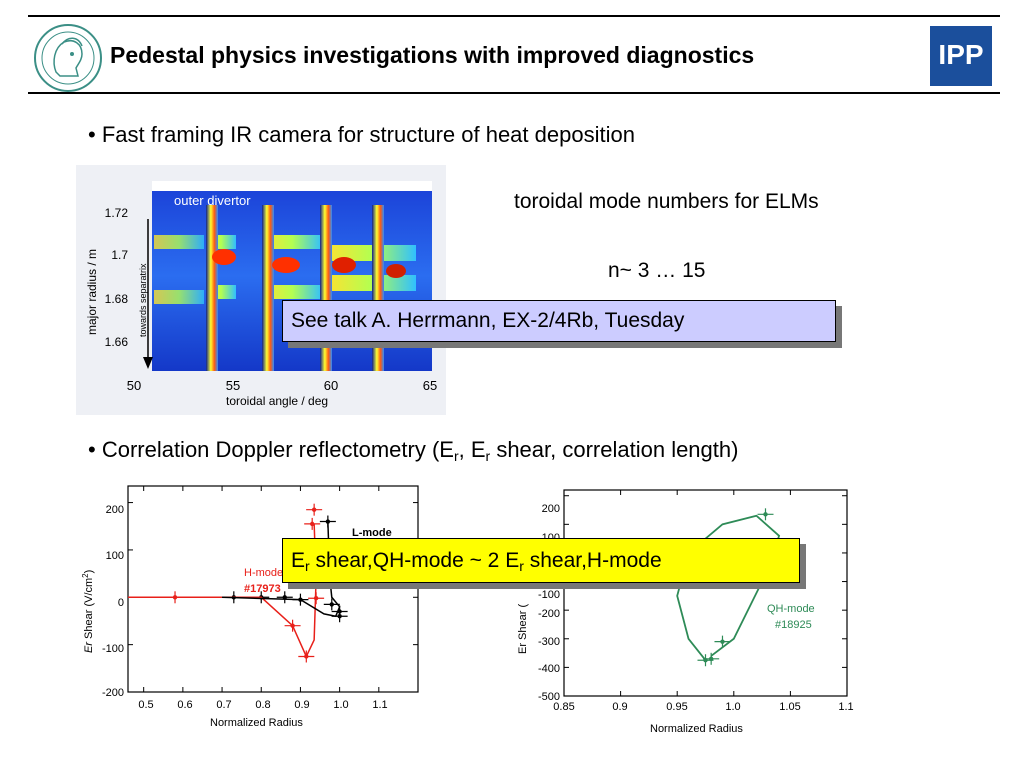  I want to click on axis-ticks, so click(273, 589).